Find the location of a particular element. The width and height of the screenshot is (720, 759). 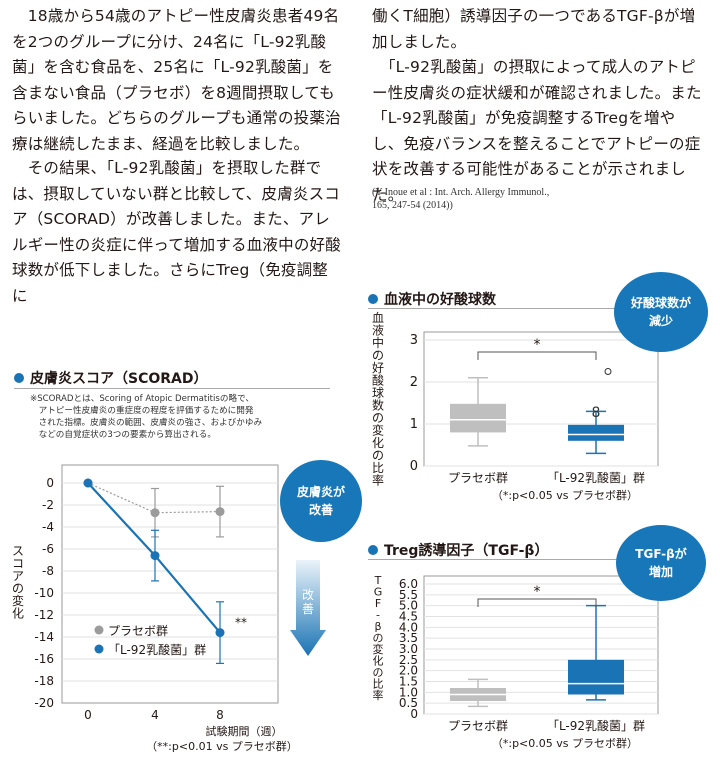

x-tick-label: 4 is located at coordinates (155, 715).